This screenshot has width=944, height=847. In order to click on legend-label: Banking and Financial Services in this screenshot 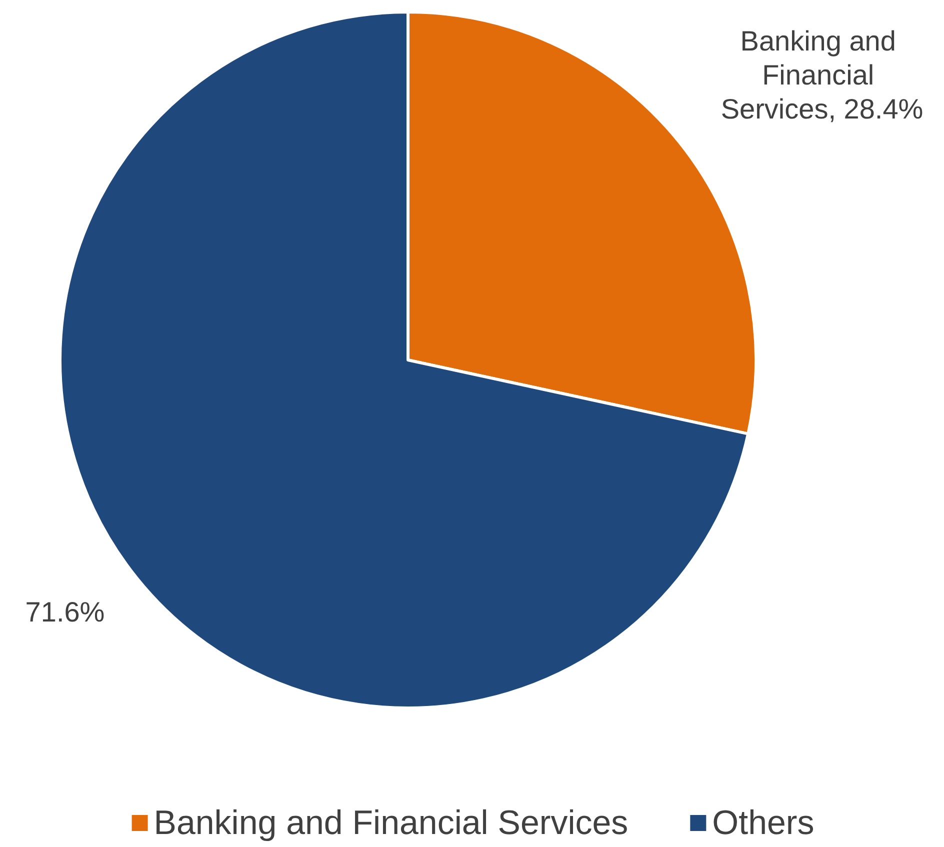, I will do `click(391, 823)`.